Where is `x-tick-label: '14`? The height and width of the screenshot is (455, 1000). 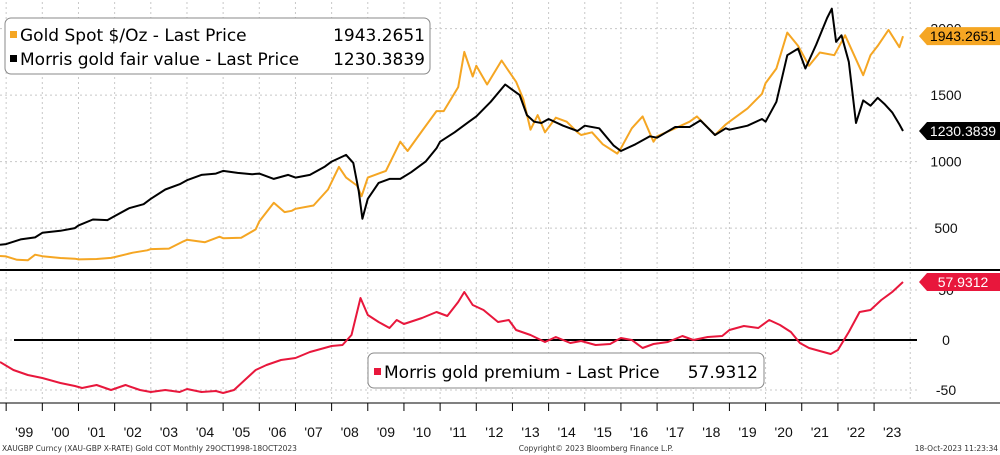 x-tick-label: '14 is located at coordinates (567, 432).